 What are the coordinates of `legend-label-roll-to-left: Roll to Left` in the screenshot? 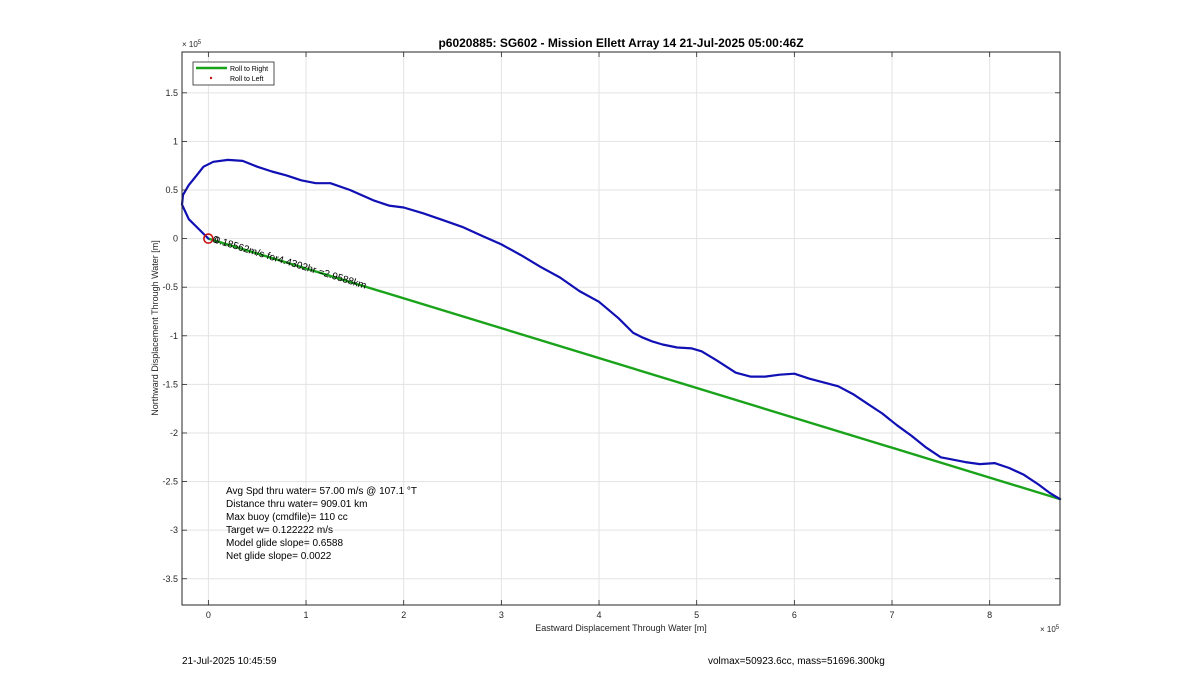 It's located at (247, 79).